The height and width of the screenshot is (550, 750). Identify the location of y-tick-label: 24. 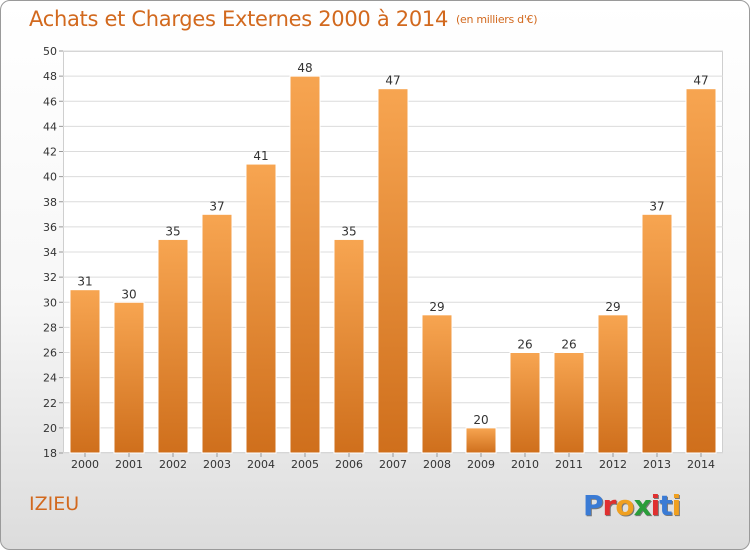
(50, 378).